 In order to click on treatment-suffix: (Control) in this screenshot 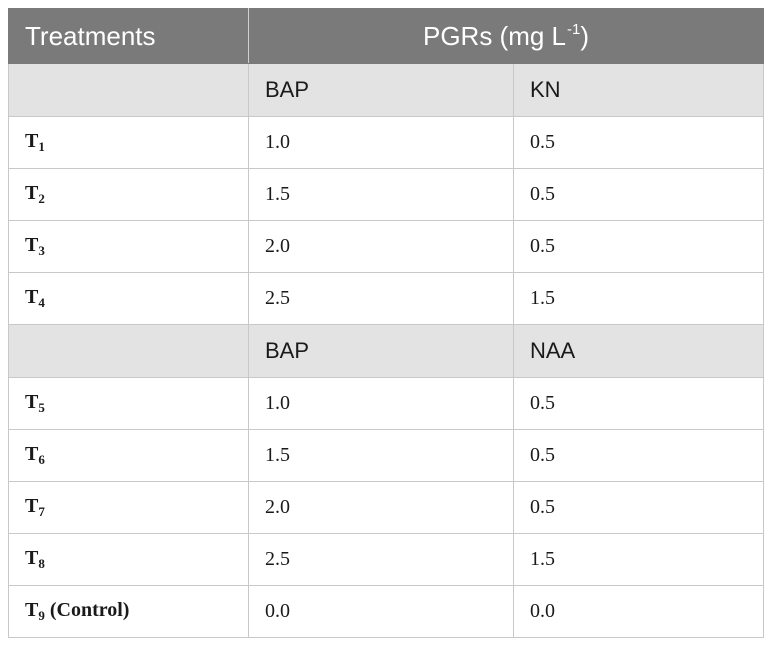, I will do `click(87, 610)`.